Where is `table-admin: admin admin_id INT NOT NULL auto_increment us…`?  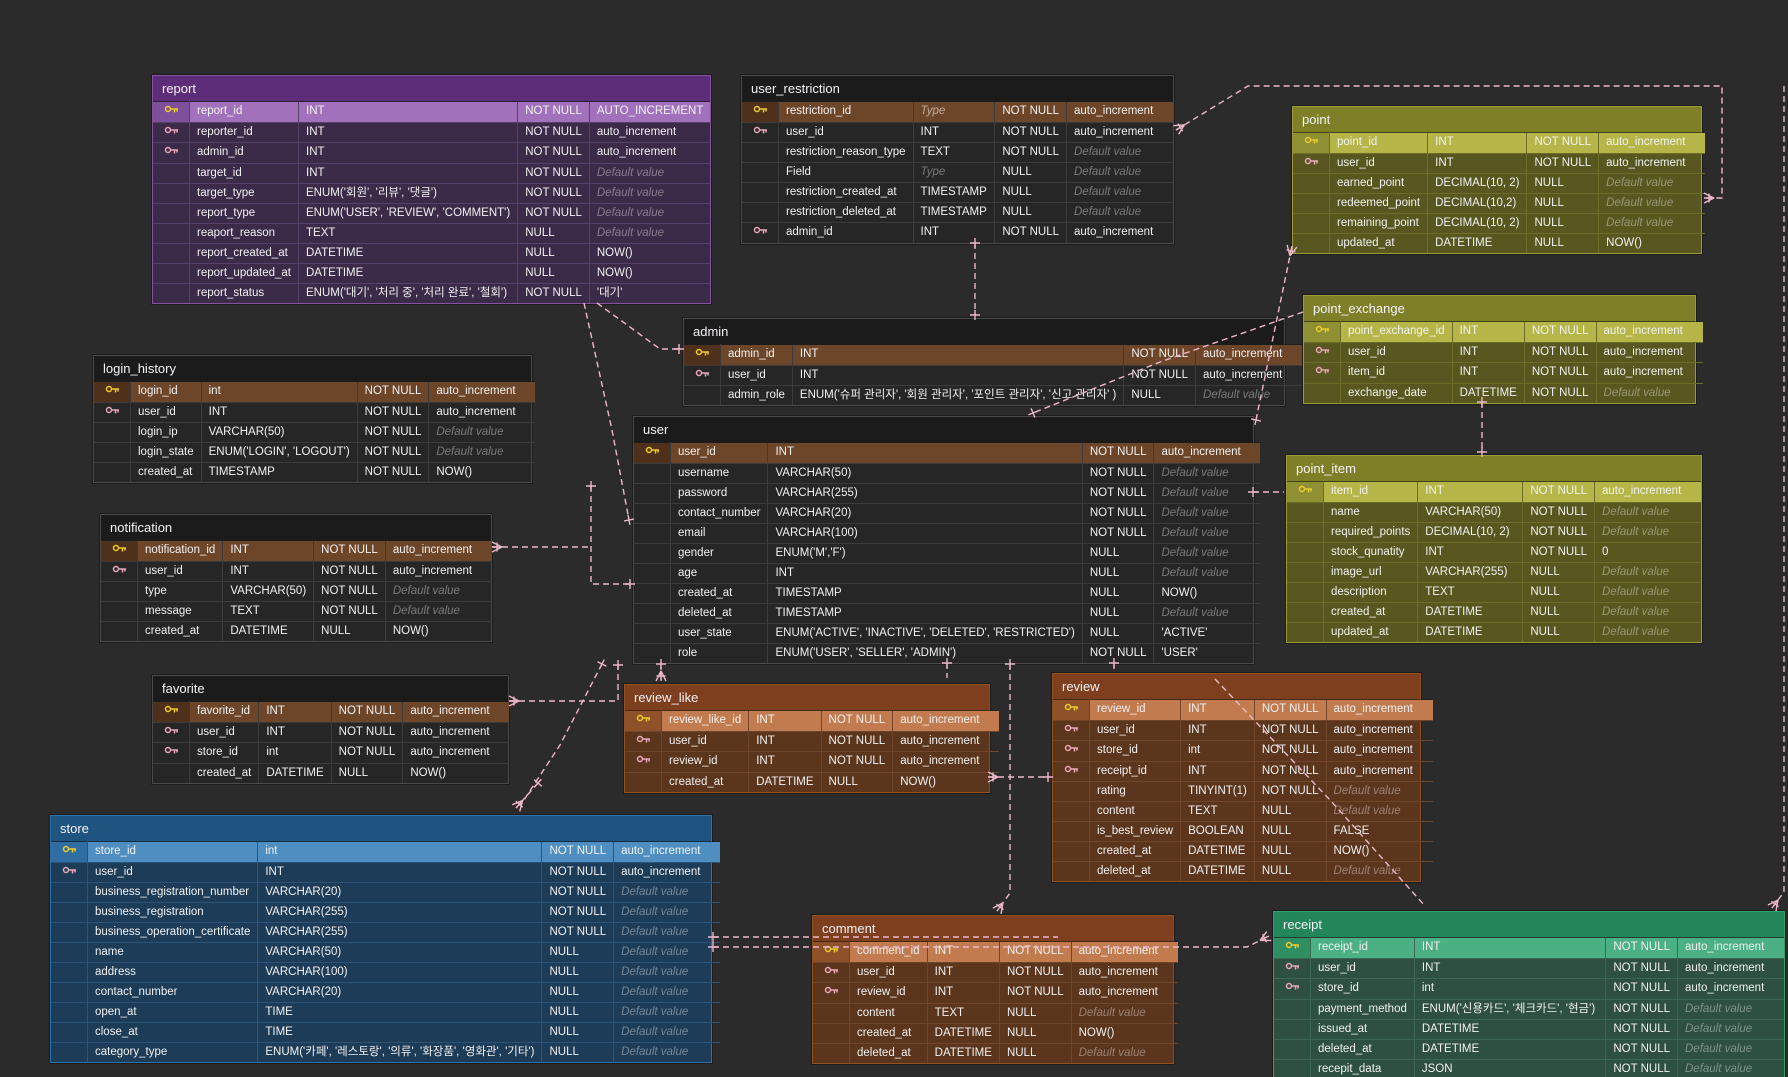 table-admin: admin admin_id INT NOT NULL auto_increment us… is located at coordinates (992, 362).